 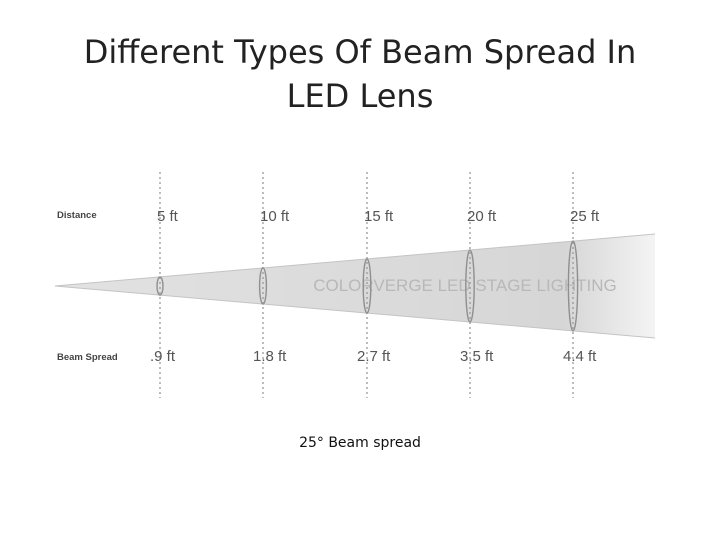 What do you see at coordinates (374, 356) in the screenshot?
I see `spread-value: 2.7 ft` at bounding box center [374, 356].